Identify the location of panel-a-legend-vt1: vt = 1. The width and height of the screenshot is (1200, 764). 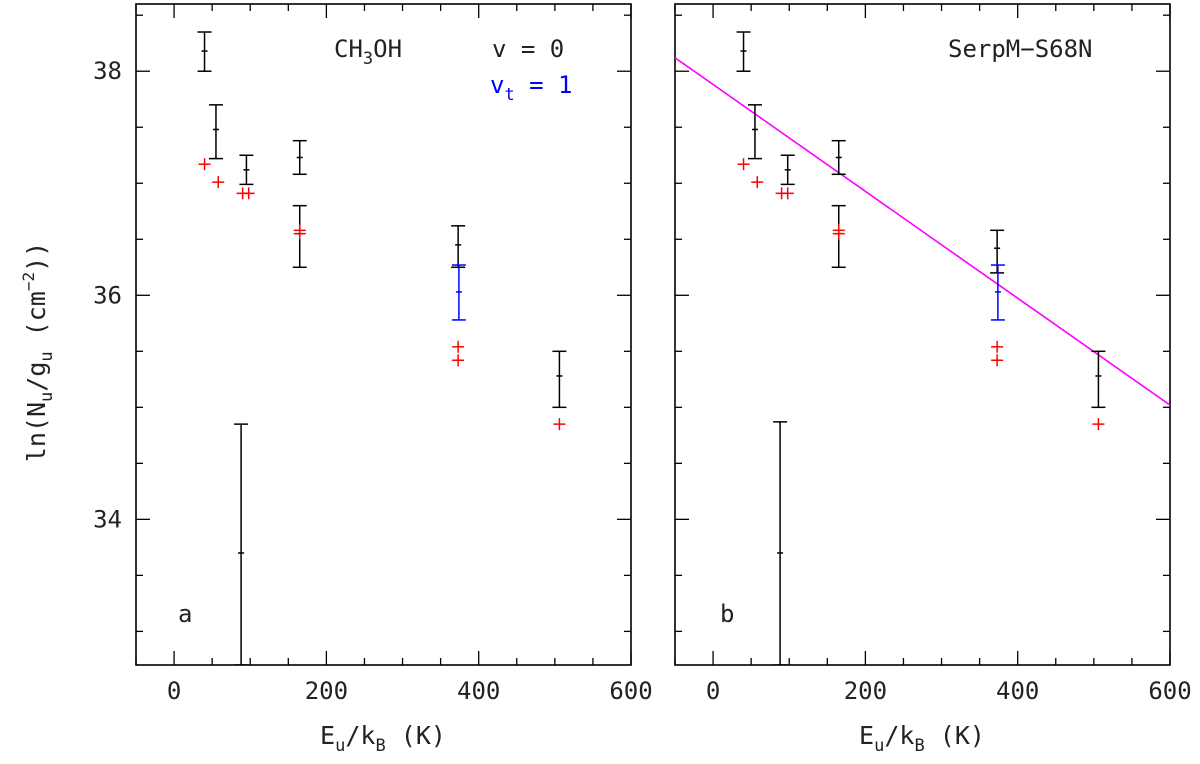
(531, 88).